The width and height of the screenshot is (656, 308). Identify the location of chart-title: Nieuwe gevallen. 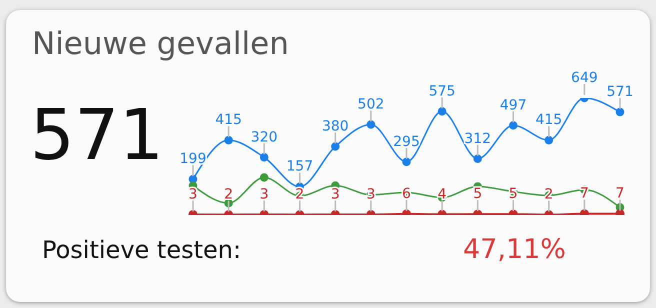
(160, 44).